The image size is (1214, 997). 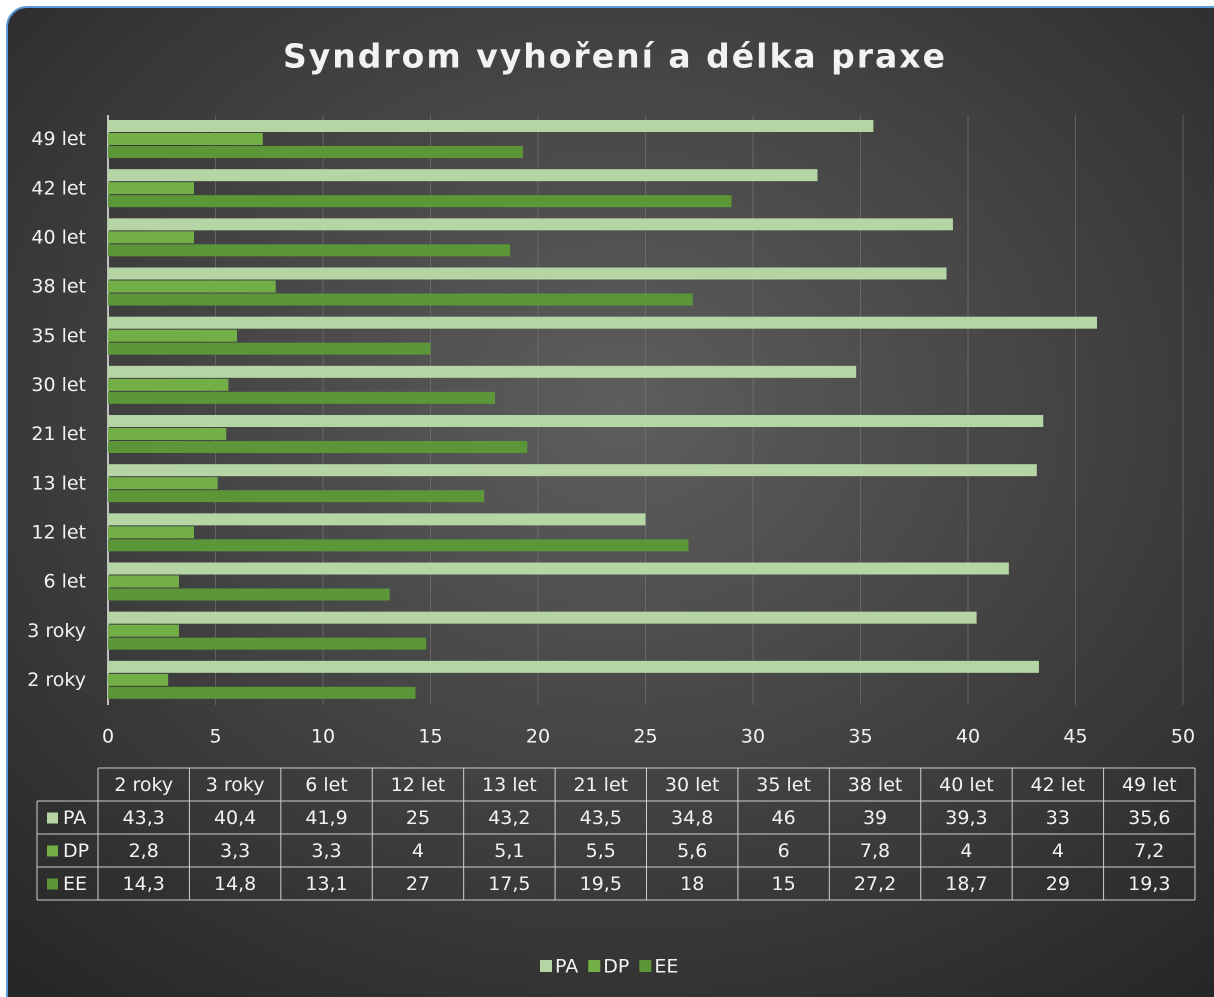 What do you see at coordinates (1058, 884) in the screenshot?
I see `table-cell: 29` at bounding box center [1058, 884].